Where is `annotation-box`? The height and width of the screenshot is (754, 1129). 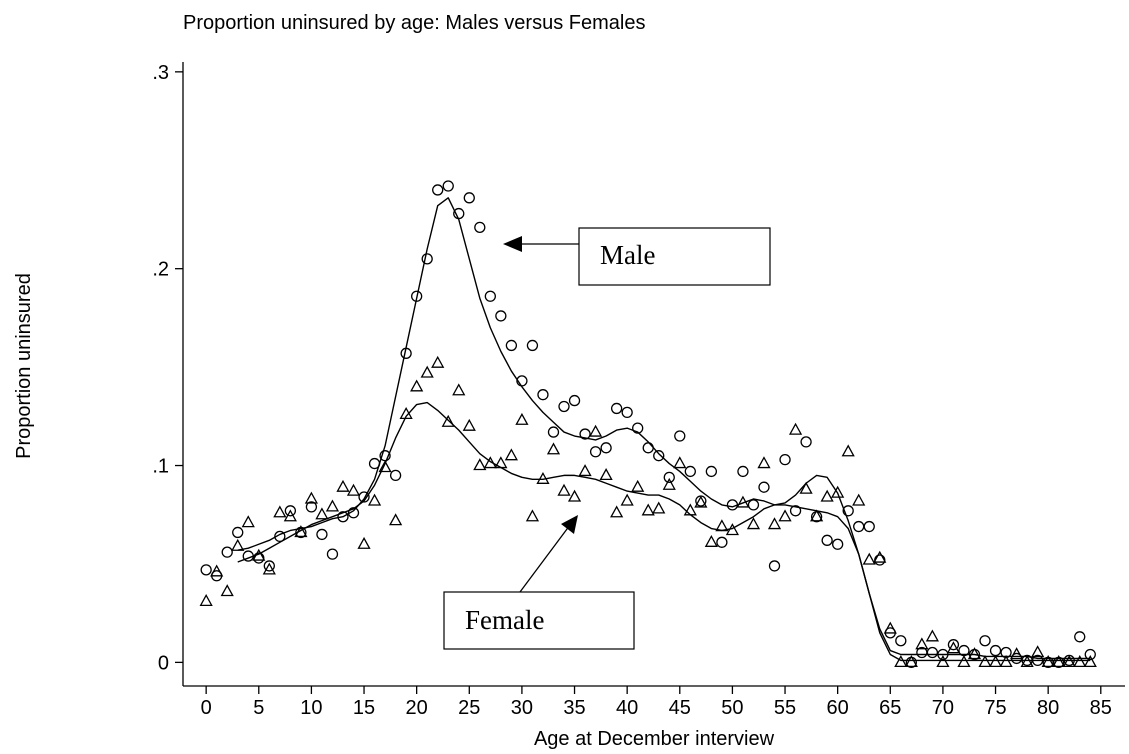 annotation-box is located at coordinates (674, 256).